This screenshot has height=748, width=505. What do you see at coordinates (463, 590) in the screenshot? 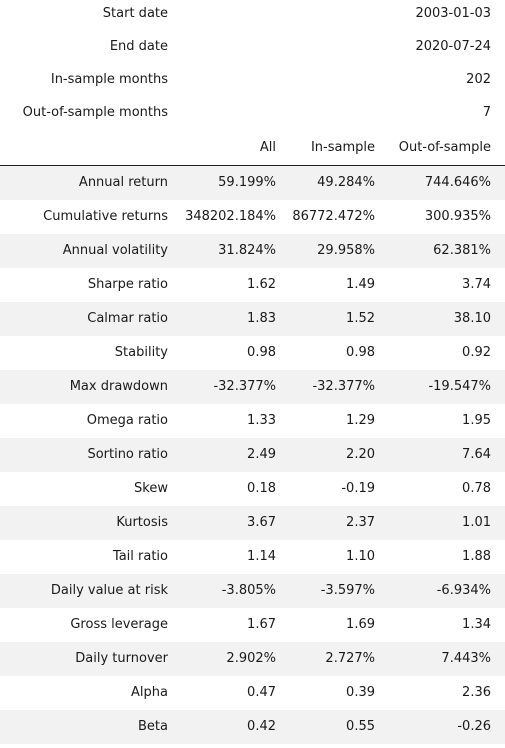
I see `value-out-of-sample: -6.934%` at bounding box center [463, 590].